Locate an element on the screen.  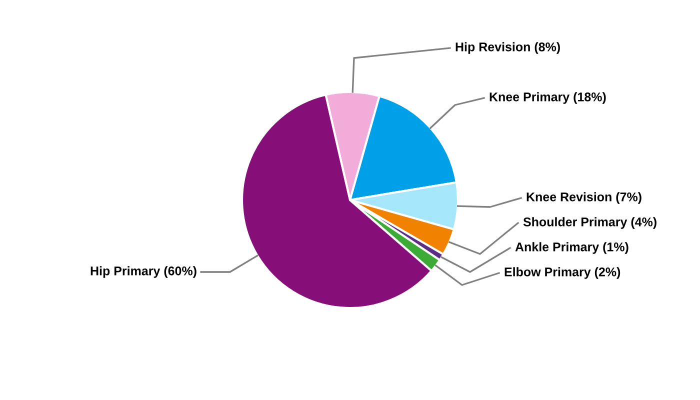
slice-label: Hip Revision (8%) is located at coordinates (508, 48).